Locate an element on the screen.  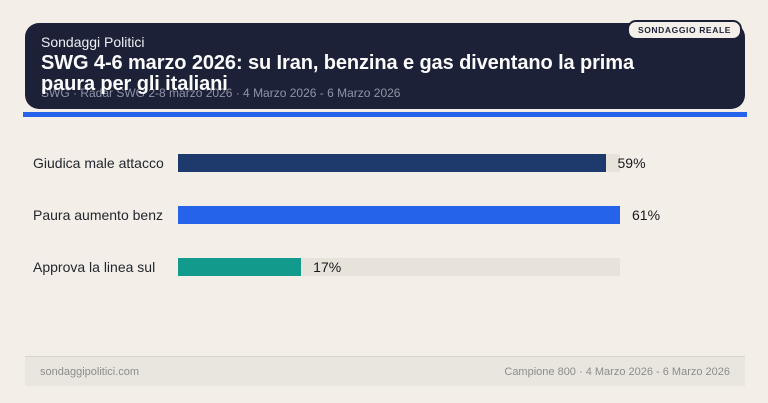
bar-label: Approva la linea sul is located at coordinates (94, 267).